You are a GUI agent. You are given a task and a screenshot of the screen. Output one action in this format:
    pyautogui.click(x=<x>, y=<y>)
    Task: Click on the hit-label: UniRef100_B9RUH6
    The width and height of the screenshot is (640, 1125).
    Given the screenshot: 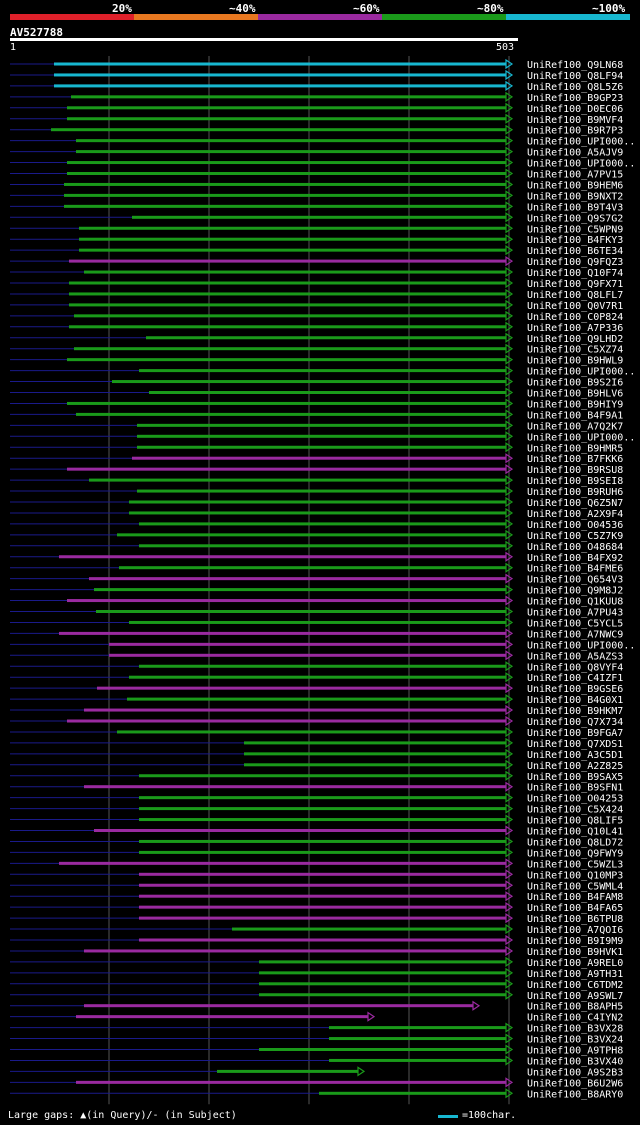 What is the action you would take?
    pyautogui.click(x=575, y=492)
    